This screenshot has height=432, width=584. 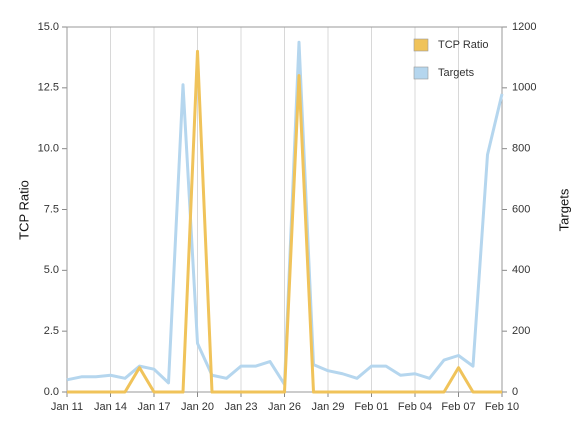 I want to click on legend-label: TCP Ratio, so click(x=463, y=45).